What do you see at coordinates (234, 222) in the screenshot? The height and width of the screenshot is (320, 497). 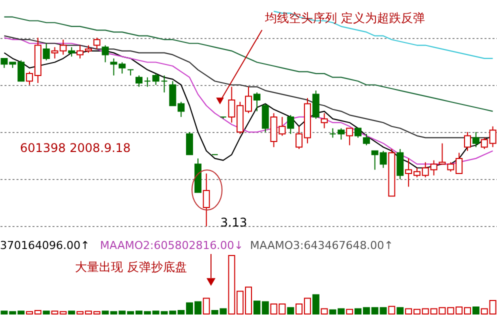 I see `annotation: 3.13` at bounding box center [234, 222].